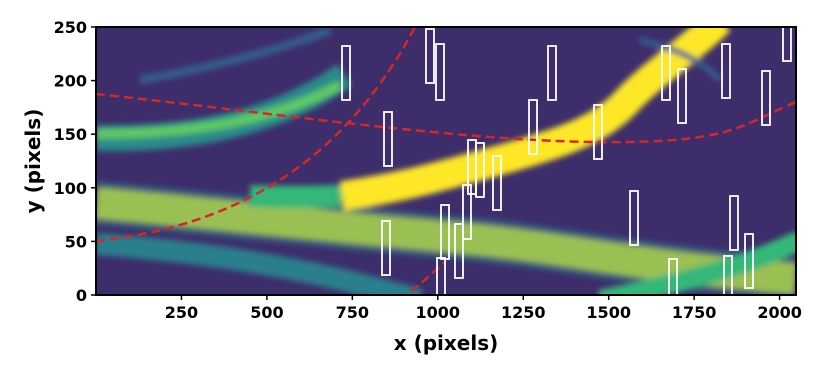  Describe the element at coordinates (76, 241) in the screenshot. I see `y-tick-label: 50` at that location.